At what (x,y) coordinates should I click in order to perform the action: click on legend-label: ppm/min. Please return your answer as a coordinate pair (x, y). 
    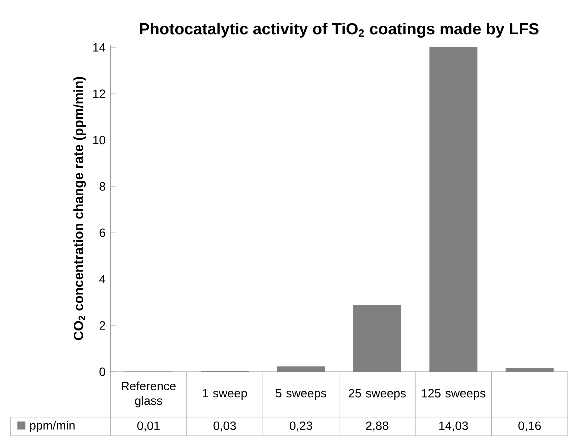
    Looking at the image, I should click on (52, 426).